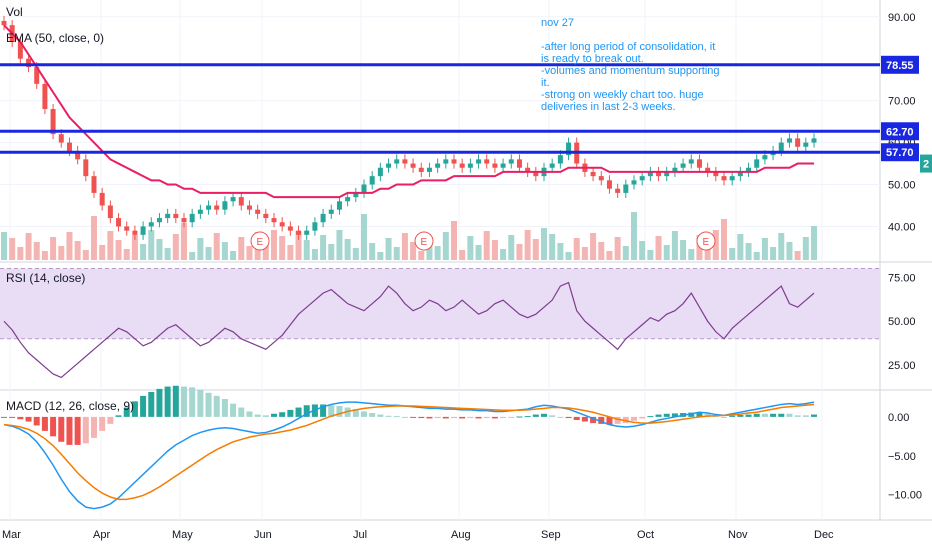  I want to click on price-tick-label: 70.00, so click(902, 102).